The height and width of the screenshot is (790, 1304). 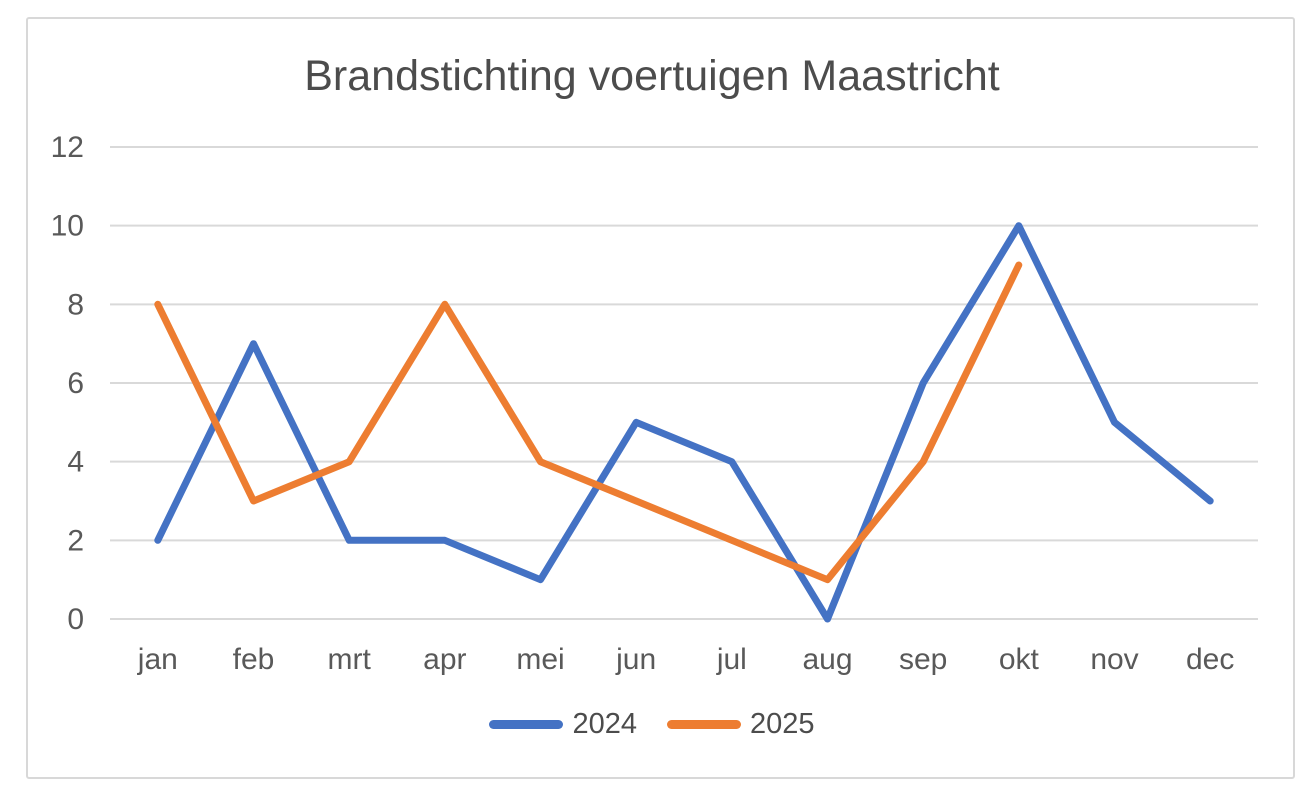 I want to click on x-tick-label: aug, so click(x=827, y=659).